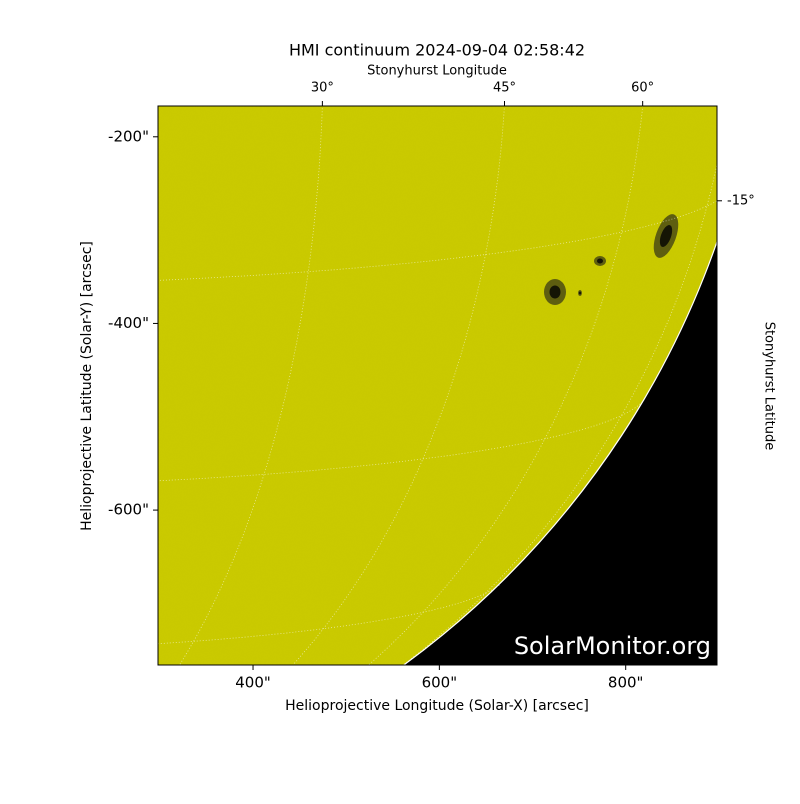  I want to click on top-axis-label: Stonyhurst Longitude, so click(437, 71).